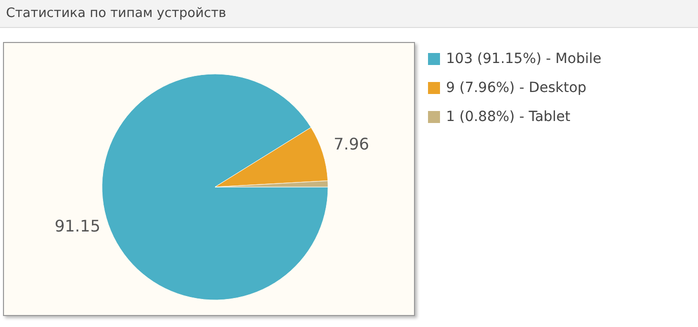 This screenshot has height=327, width=698. I want to click on legend-label: 9 (7.96%) - Desktop, so click(516, 88).